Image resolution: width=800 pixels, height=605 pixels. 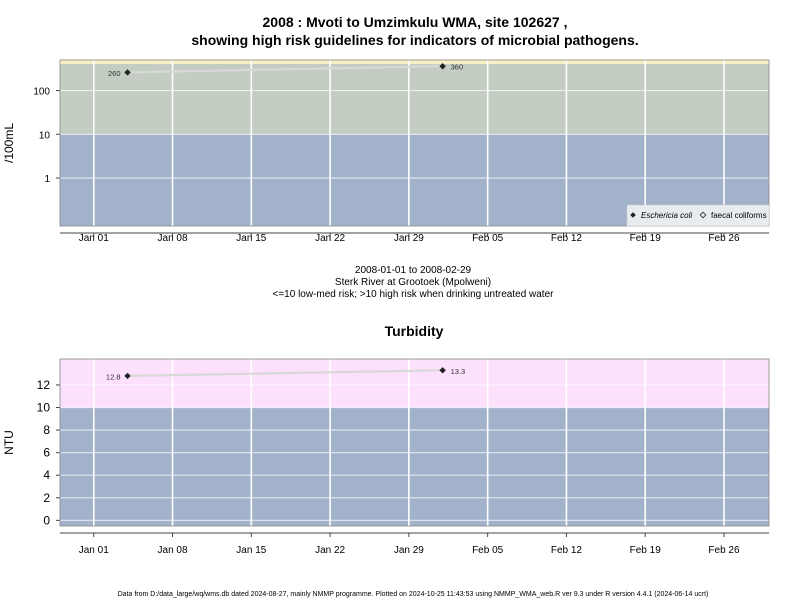 I want to click on high-risk-band, so click(x=414, y=383).